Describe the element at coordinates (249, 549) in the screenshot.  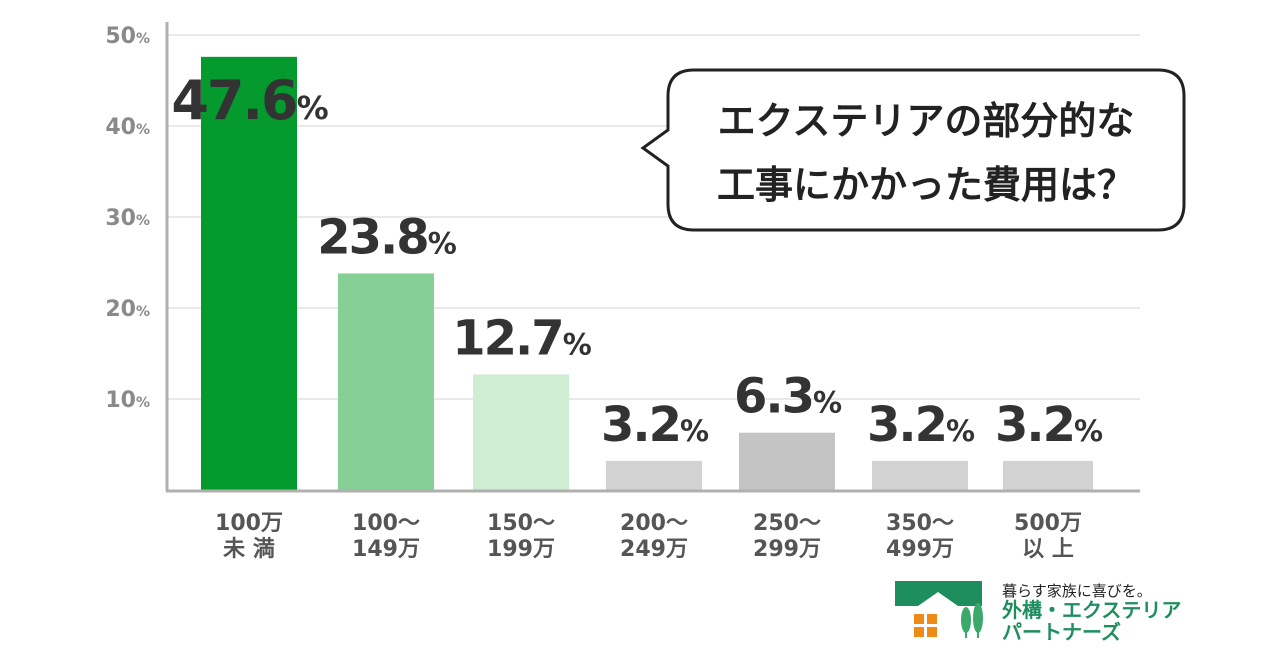
I see `category-label-line: 未 満` at that location.